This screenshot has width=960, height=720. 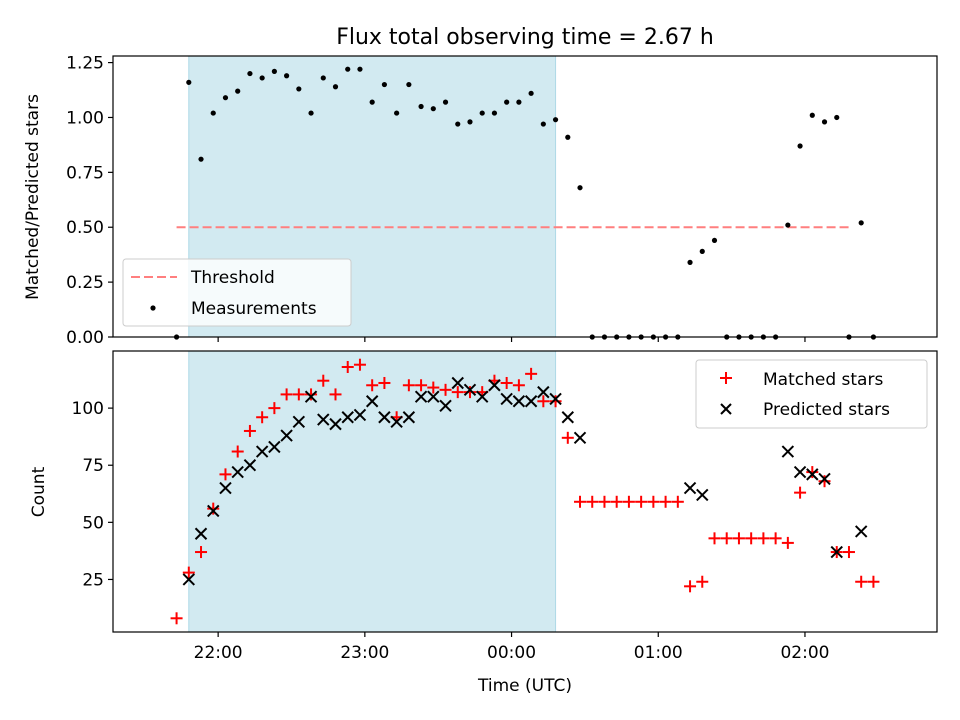 What do you see at coordinates (85, 118) in the screenshot?
I see `top-y-tick-label: 1.00` at bounding box center [85, 118].